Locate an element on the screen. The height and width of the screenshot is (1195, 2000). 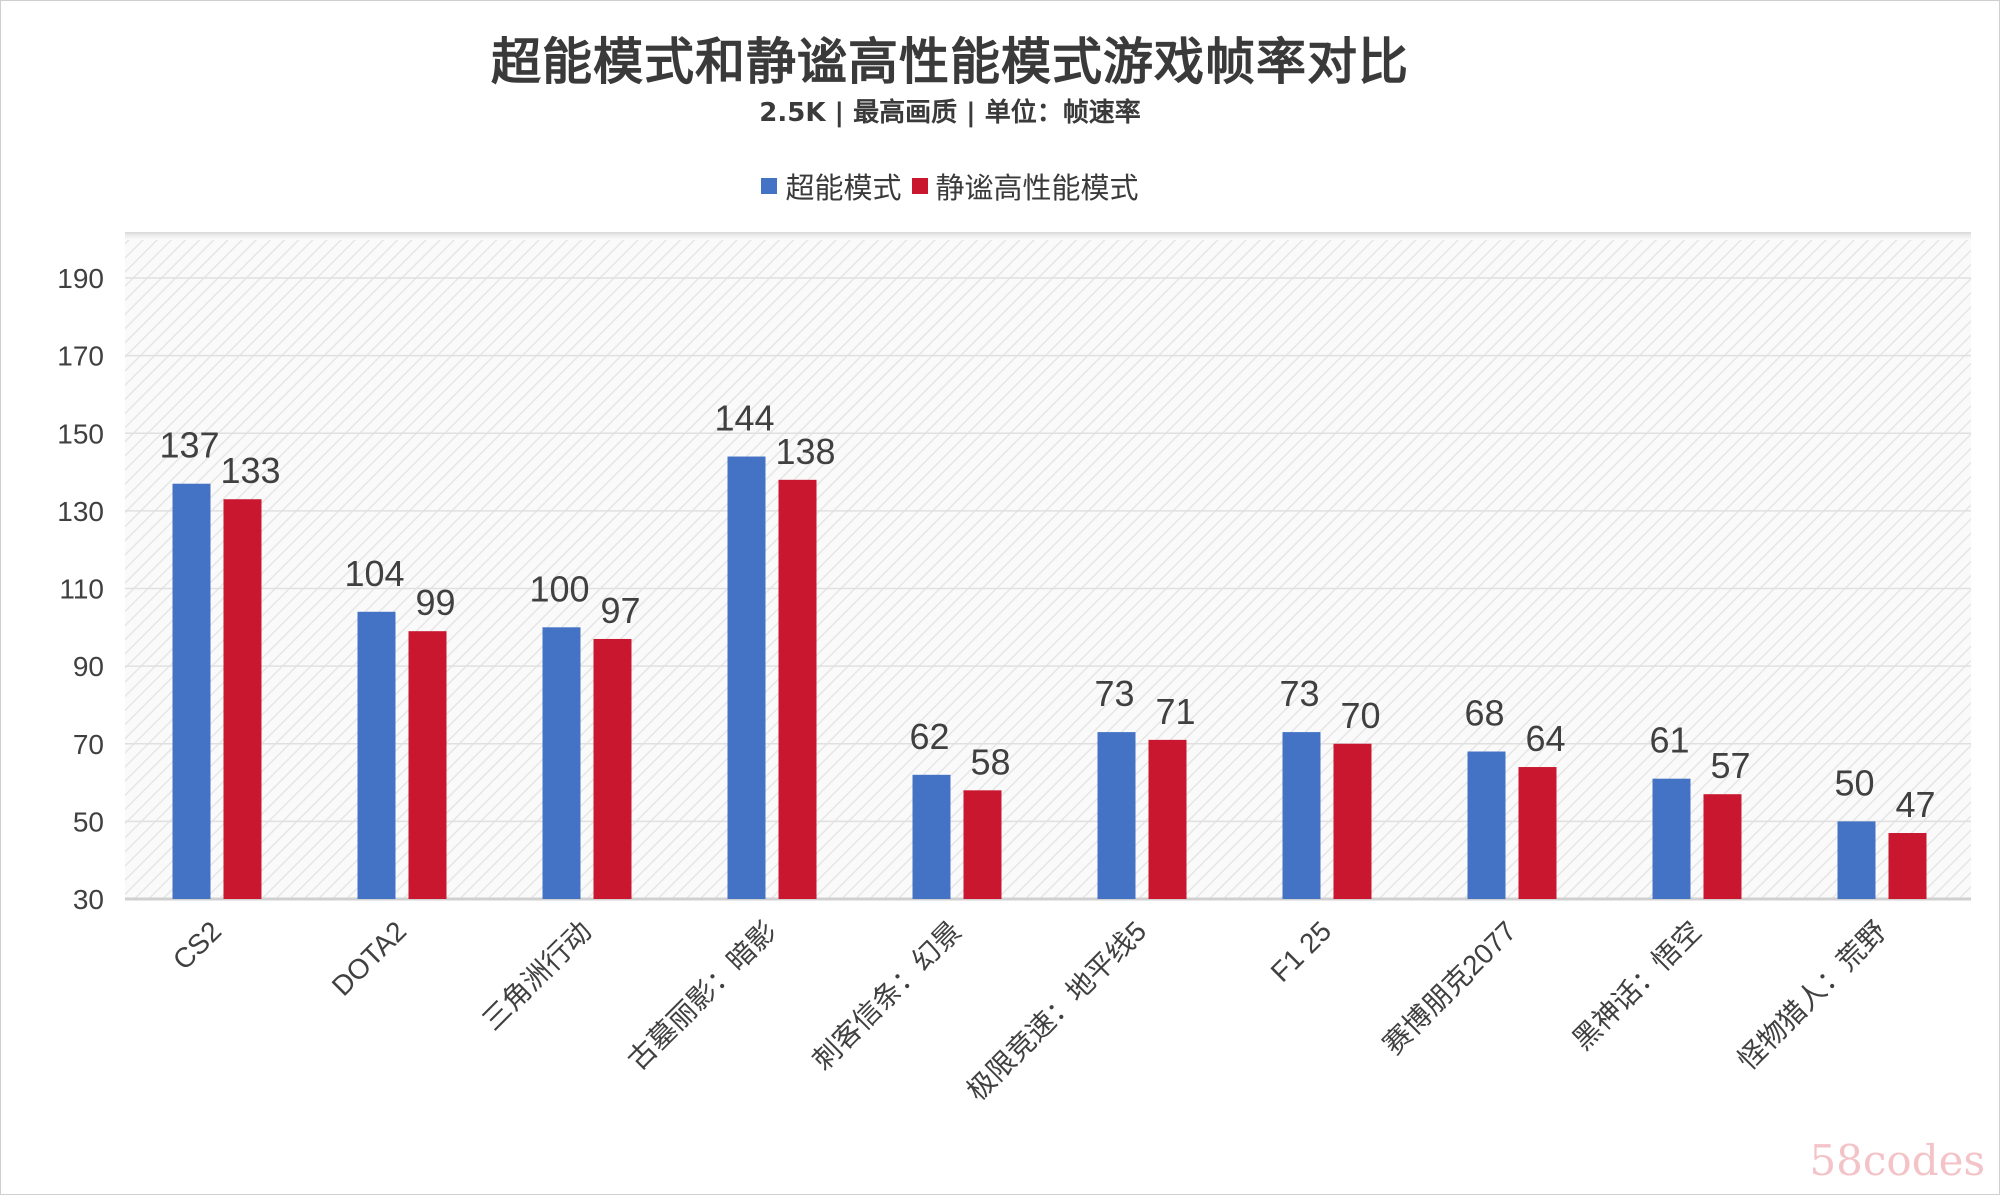
x-tick-label: CS2 is located at coordinates (197, 945).